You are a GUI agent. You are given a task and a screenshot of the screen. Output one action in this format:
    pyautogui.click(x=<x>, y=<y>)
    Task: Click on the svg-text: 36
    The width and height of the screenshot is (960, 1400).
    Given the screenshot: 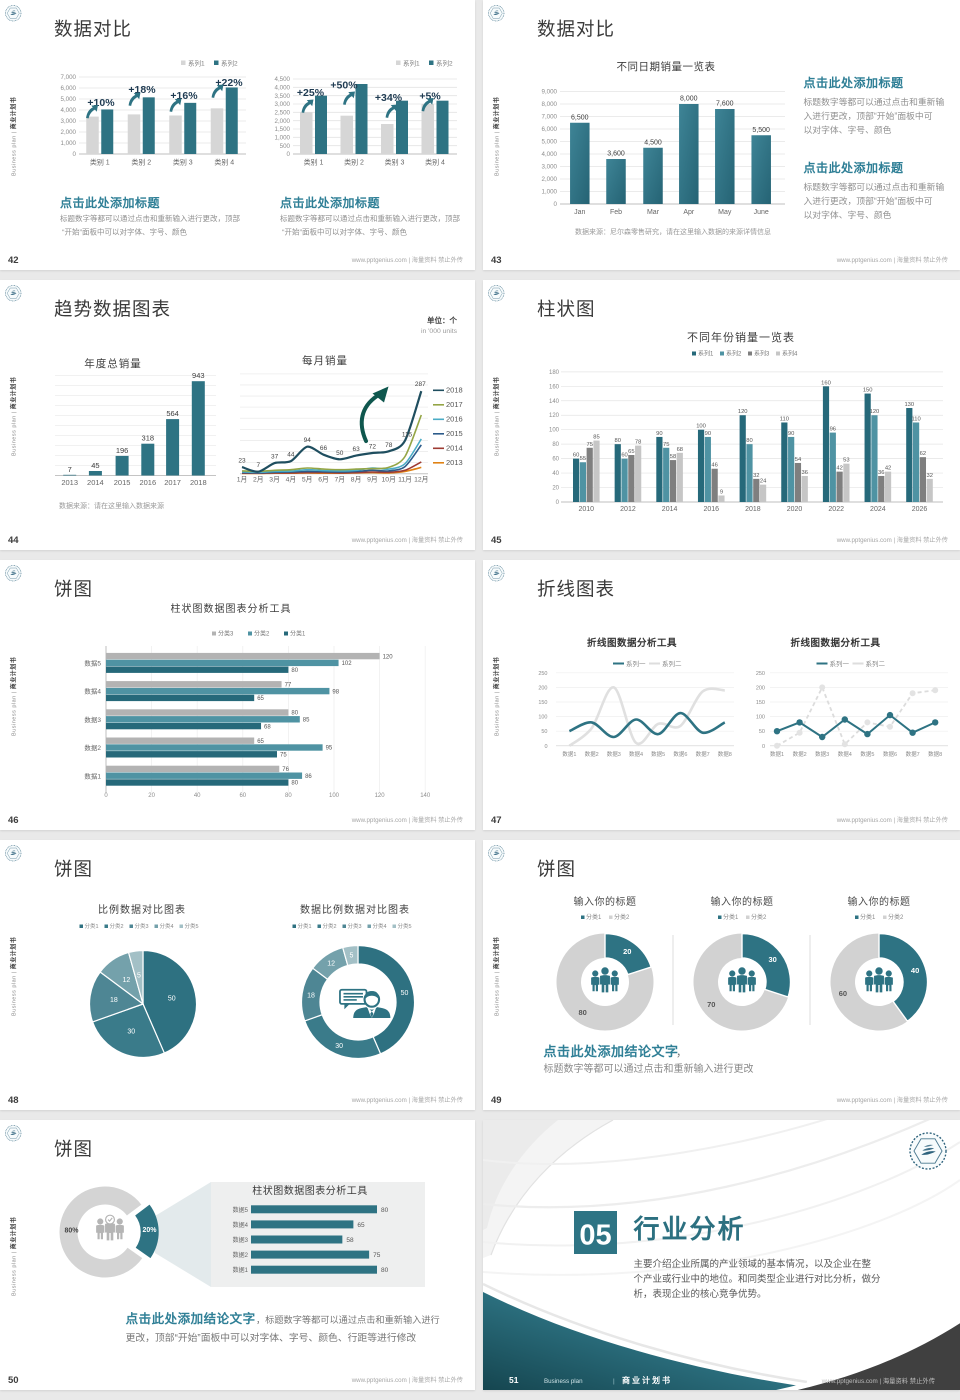 What is the action you would take?
    pyautogui.click(x=881, y=473)
    